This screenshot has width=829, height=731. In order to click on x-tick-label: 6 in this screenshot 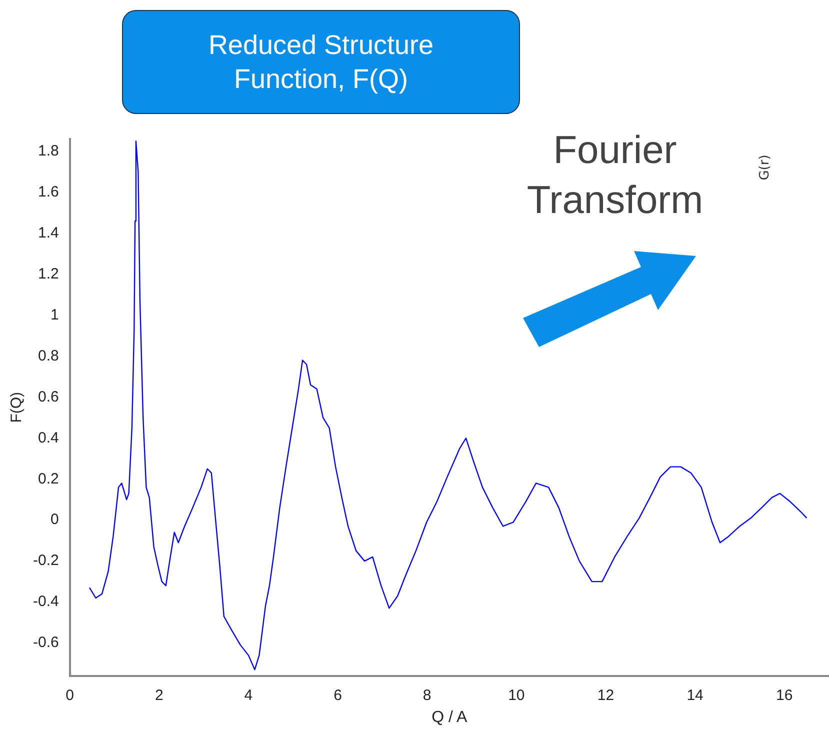, I will do `click(338, 695)`.